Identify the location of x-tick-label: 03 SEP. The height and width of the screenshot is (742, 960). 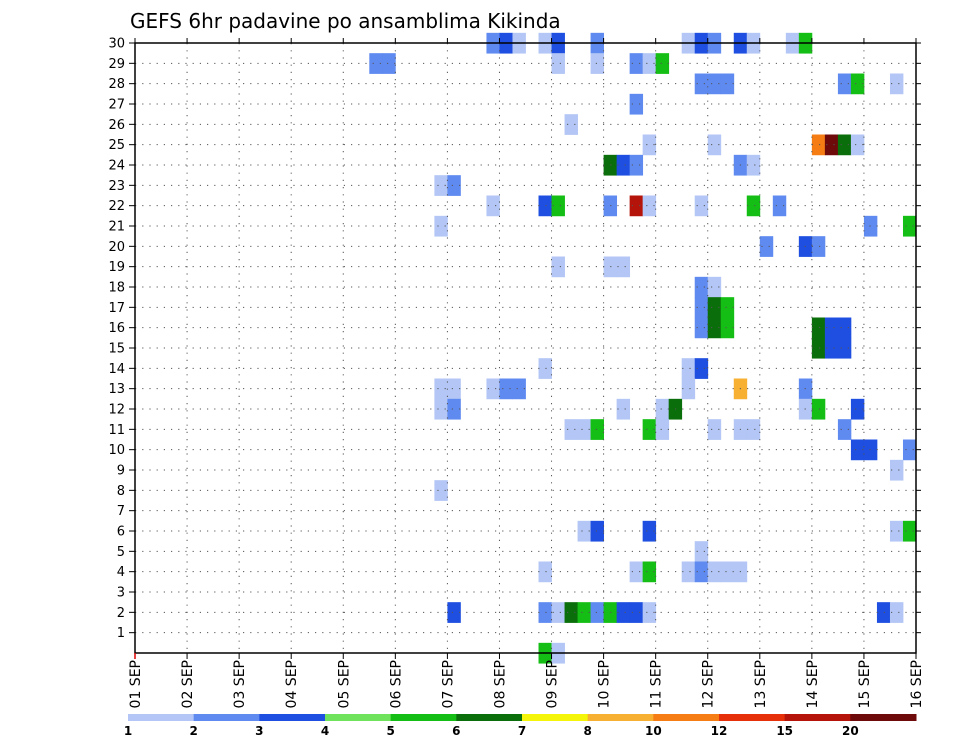
(240, 684).